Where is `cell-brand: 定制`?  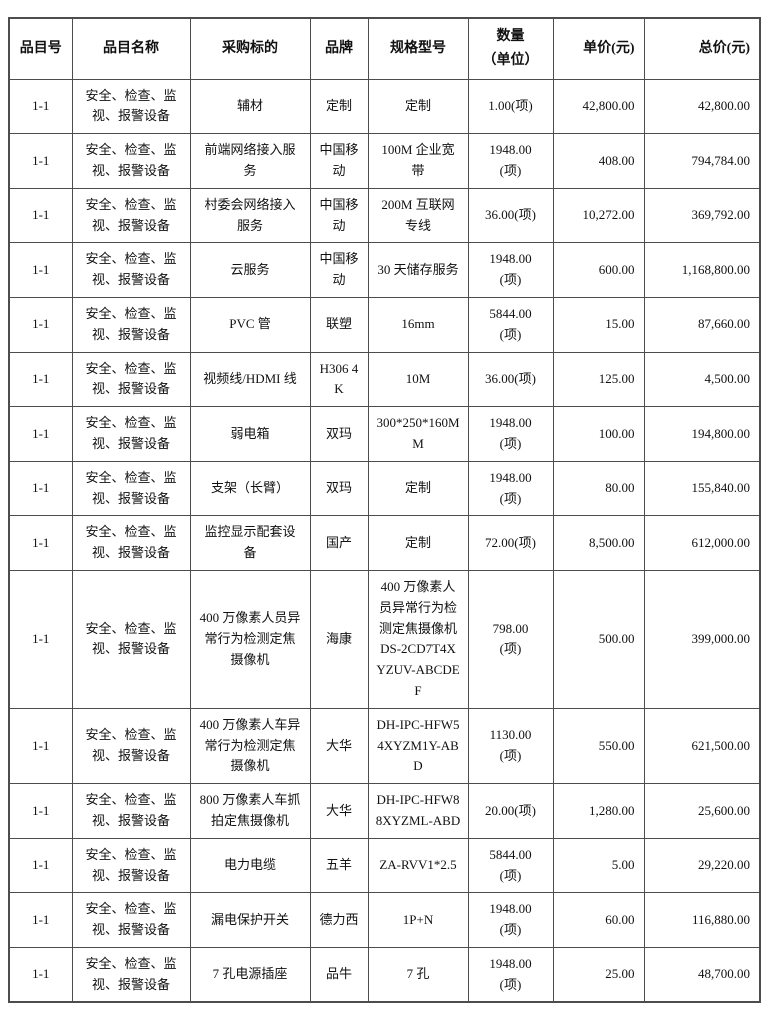
cell-brand: 定制 is located at coordinates (339, 106).